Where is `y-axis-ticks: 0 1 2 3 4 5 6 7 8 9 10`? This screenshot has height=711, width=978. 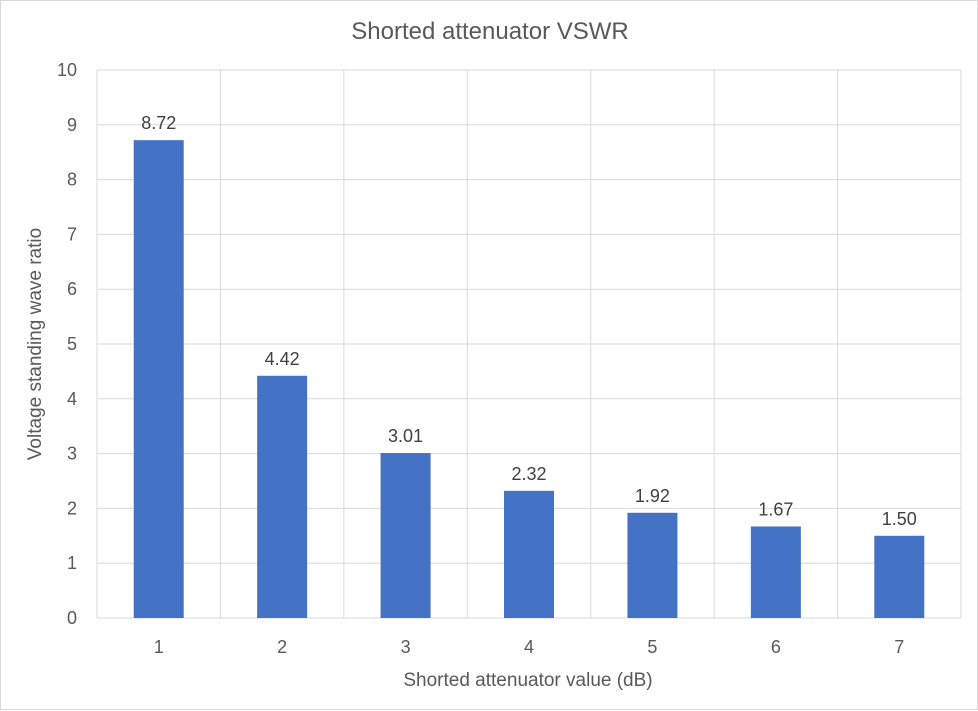 y-axis-ticks: 0 1 2 3 4 5 6 7 8 9 10 is located at coordinates (67, 344).